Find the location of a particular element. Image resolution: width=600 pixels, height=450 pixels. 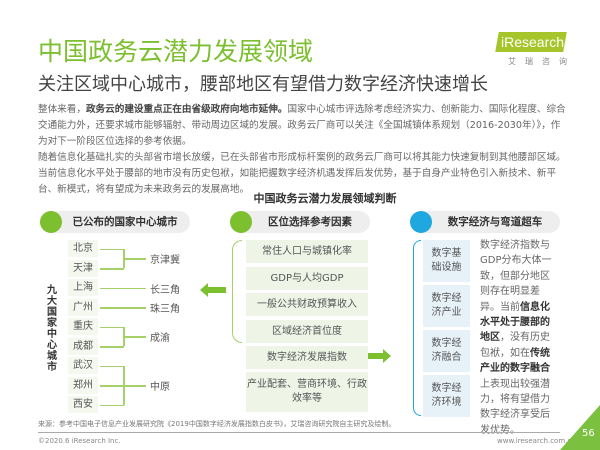

factor-box: 一般公共财政预算收入 is located at coordinates (307, 304).